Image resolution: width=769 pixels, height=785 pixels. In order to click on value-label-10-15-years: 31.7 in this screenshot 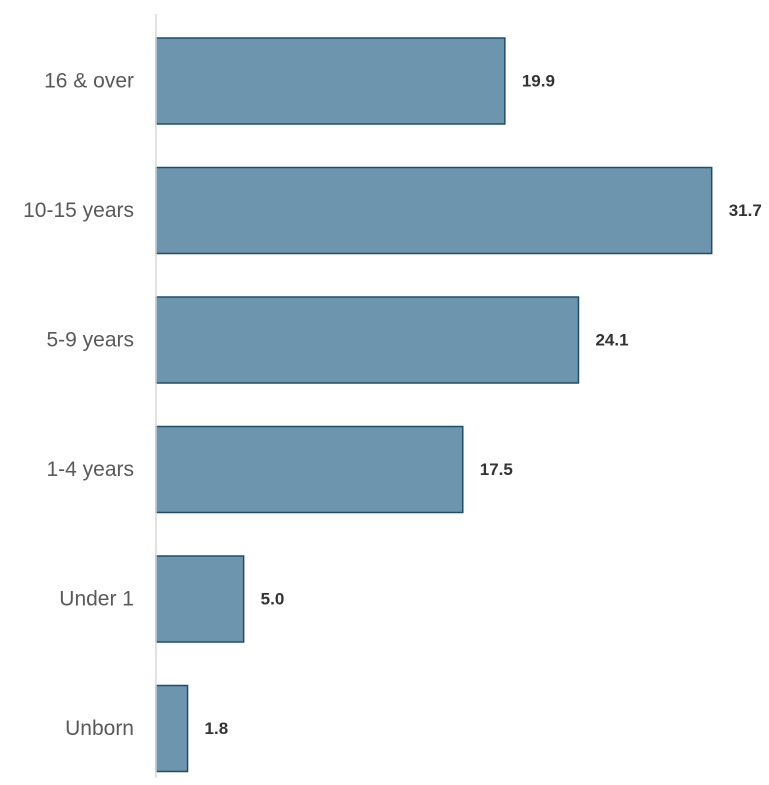, I will do `click(745, 210)`.